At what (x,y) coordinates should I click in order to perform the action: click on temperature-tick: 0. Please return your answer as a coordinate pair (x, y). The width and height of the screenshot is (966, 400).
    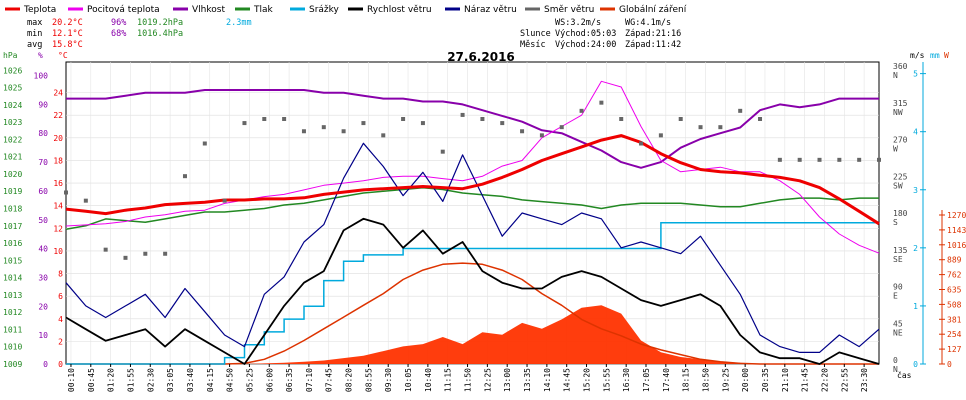
    Looking at the image, I should click on (60, 364).